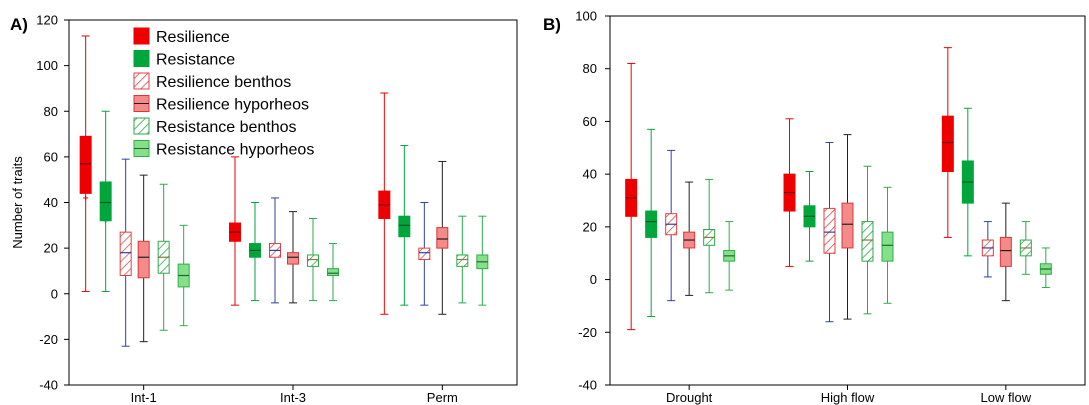 The width and height of the screenshot is (1089, 405). I want to click on x-tick-label: Int-1, so click(144, 397).